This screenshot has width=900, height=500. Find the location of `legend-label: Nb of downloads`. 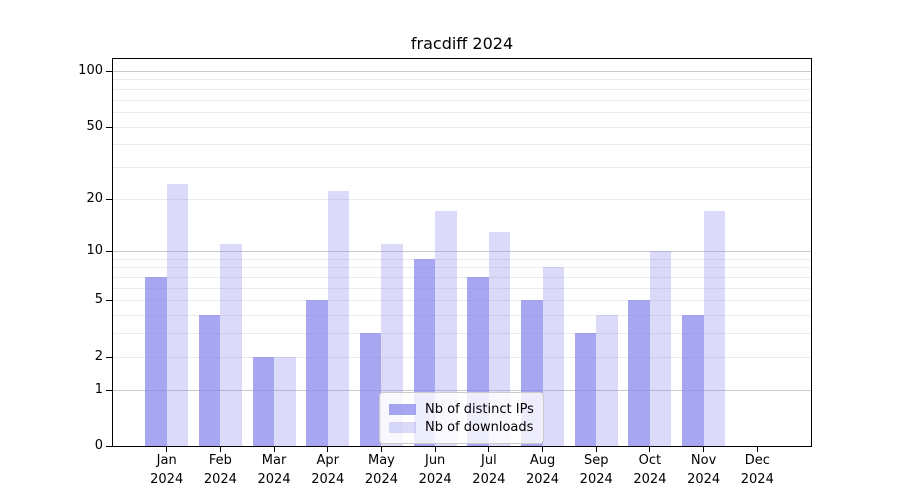

legend-label: Nb of downloads is located at coordinates (479, 427).